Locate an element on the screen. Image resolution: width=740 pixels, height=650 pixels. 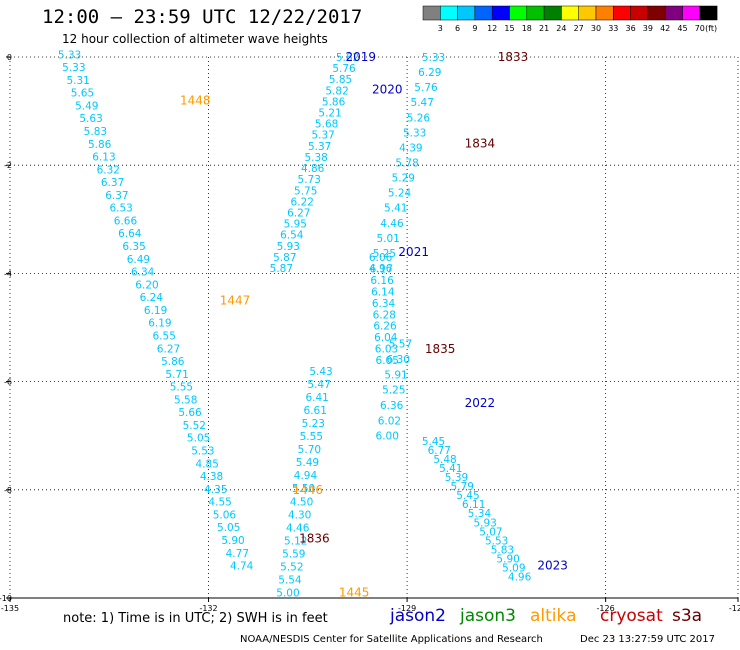
wave-height-value: 4.38 is located at coordinates (211, 477).